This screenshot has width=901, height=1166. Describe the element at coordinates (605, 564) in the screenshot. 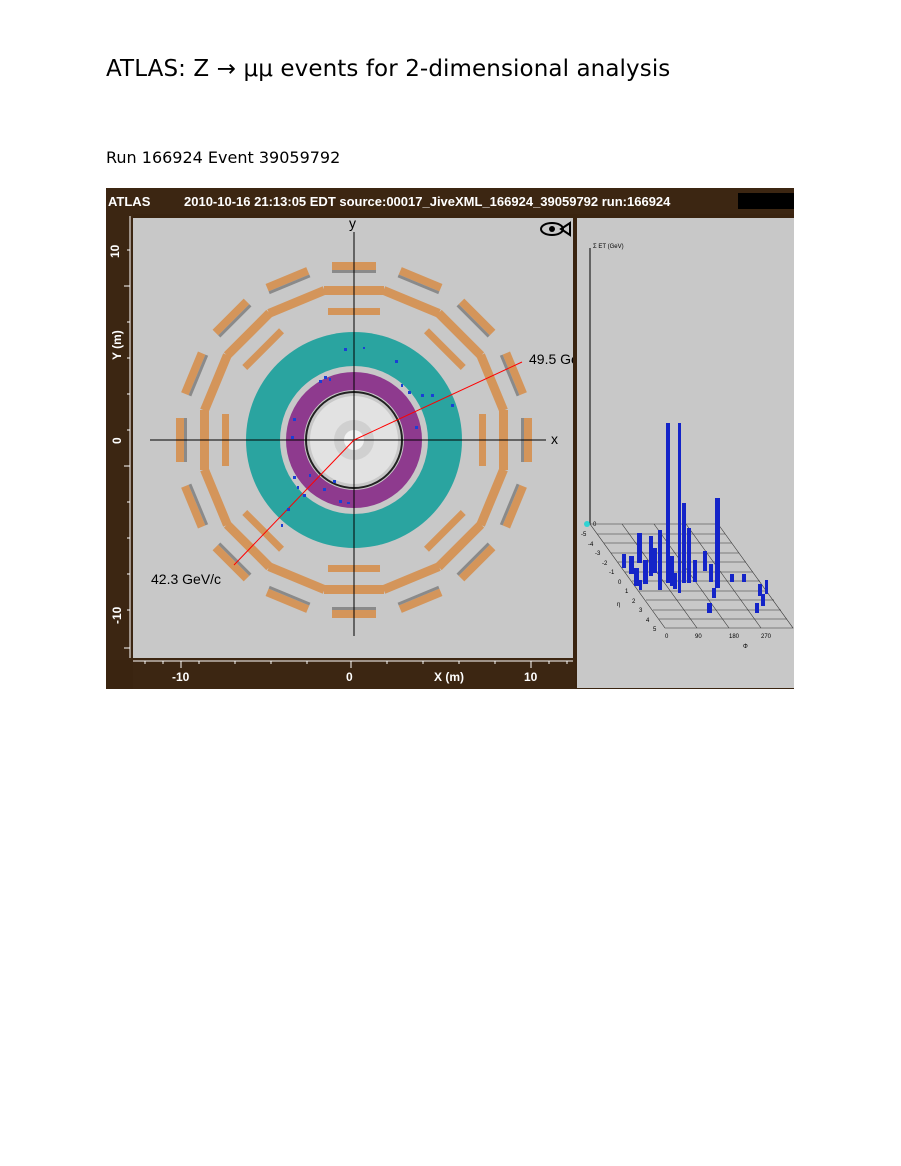

I see `svg-text: -2` at that location.